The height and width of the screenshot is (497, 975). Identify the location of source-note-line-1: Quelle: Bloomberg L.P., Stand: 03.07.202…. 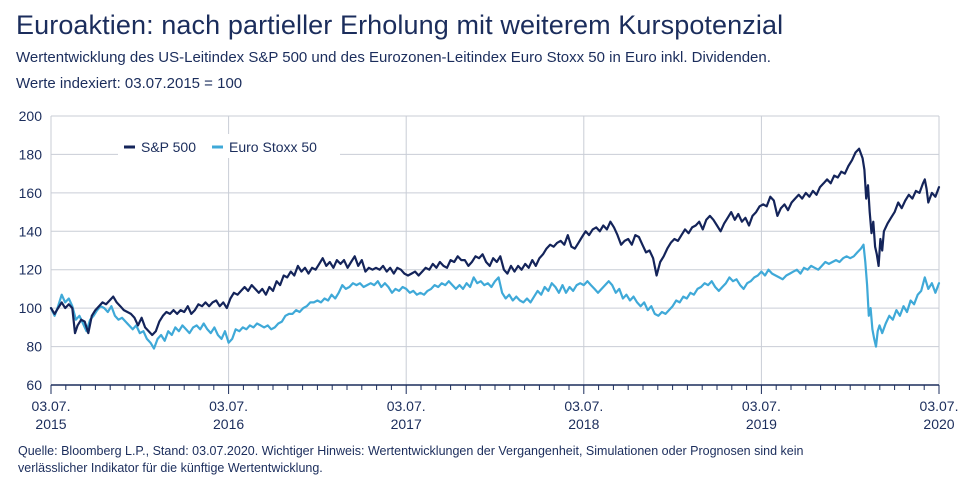
(411, 451).